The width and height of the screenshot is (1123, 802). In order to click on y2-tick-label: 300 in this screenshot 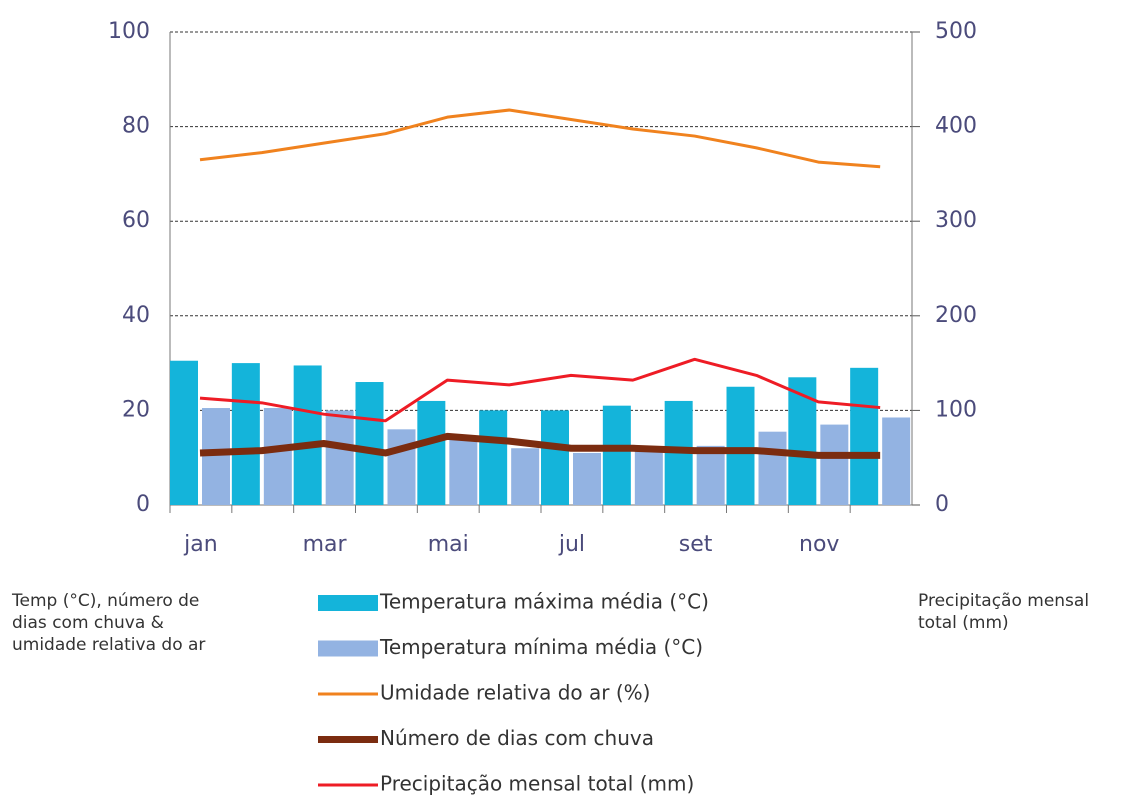, I will do `click(956, 220)`.